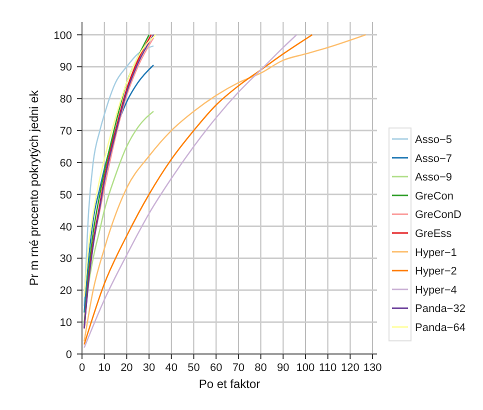 Image resolution: width=483 pixels, height=410 pixels. What do you see at coordinates (104, 368) in the screenshot?
I see `x-tick-label: 10` at bounding box center [104, 368].